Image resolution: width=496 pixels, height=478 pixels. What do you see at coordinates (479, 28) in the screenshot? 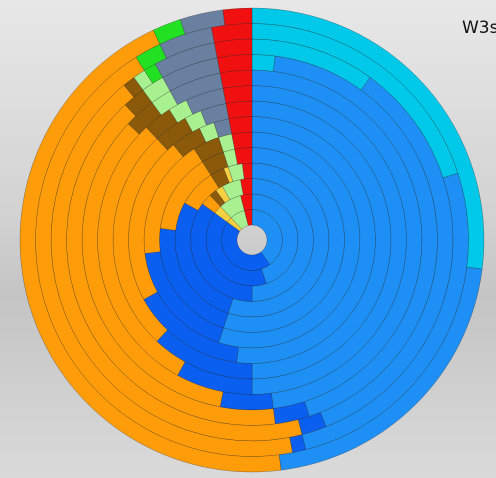
I see `chart-title: W3s` at bounding box center [479, 28].